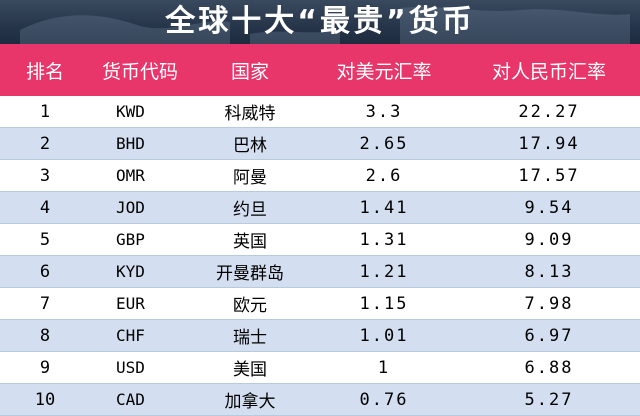 The width and height of the screenshot is (640, 416). What do you see at coordinates (250, 338) in the screenshot?
I see `cell-country: 瑞士` at bounding box center [250, 338].